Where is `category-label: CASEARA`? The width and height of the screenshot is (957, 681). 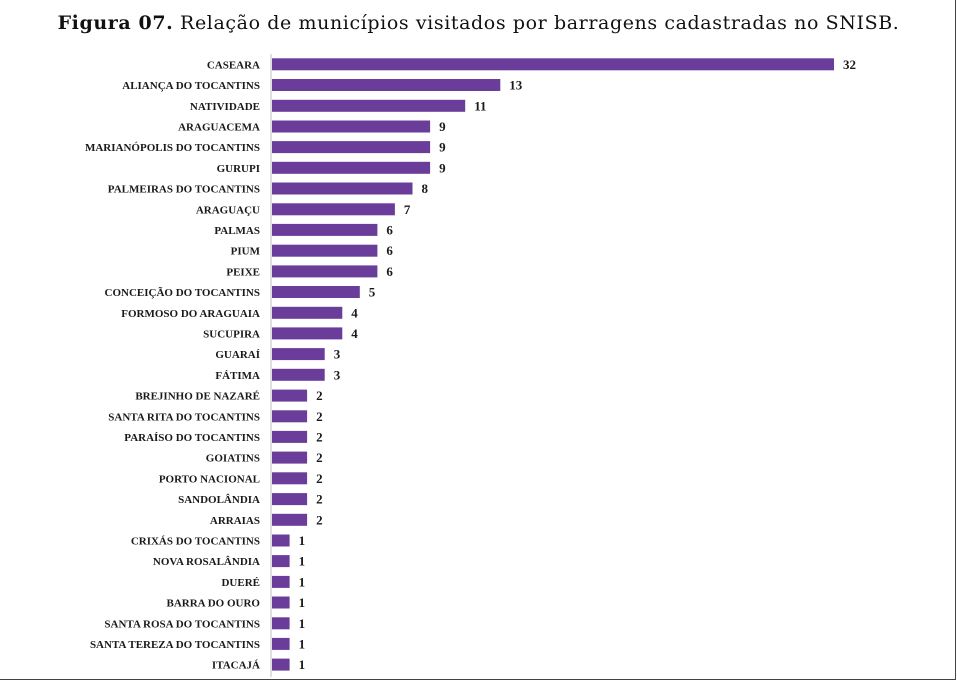 category-label: CASEARA is located at coordinates (233, 65).